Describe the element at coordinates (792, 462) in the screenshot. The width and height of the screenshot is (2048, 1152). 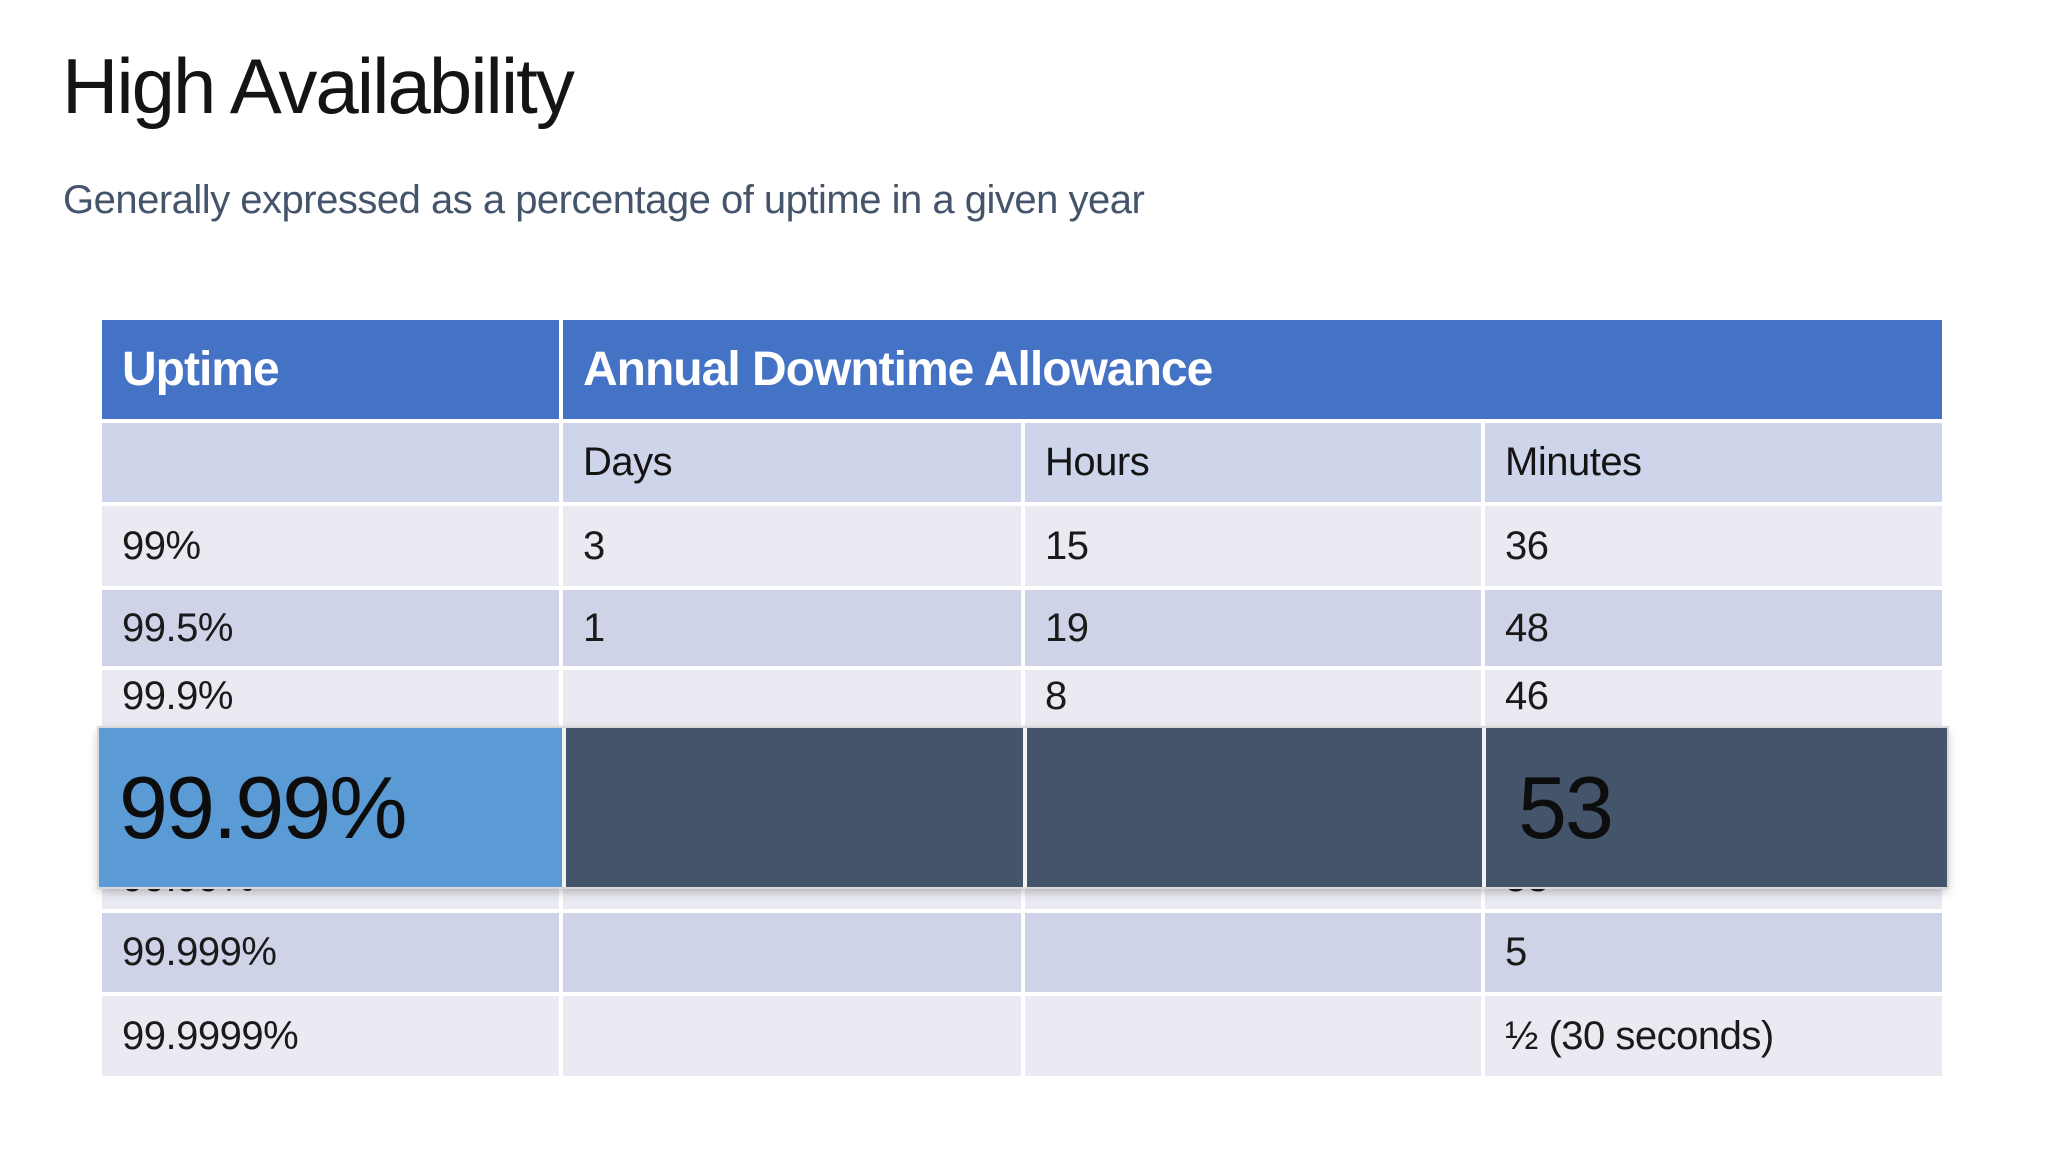
I see `subheader-cell-days: Days` at that location.